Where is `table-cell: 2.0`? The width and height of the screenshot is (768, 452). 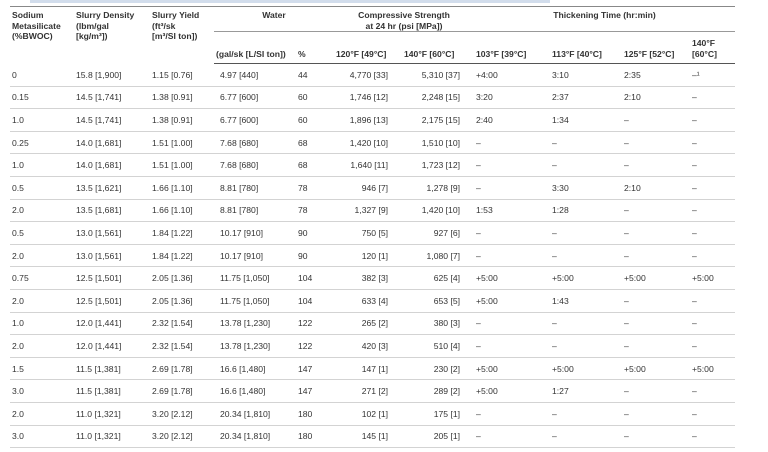
table-cell: 2.0 is located at coordinates (42, 301).